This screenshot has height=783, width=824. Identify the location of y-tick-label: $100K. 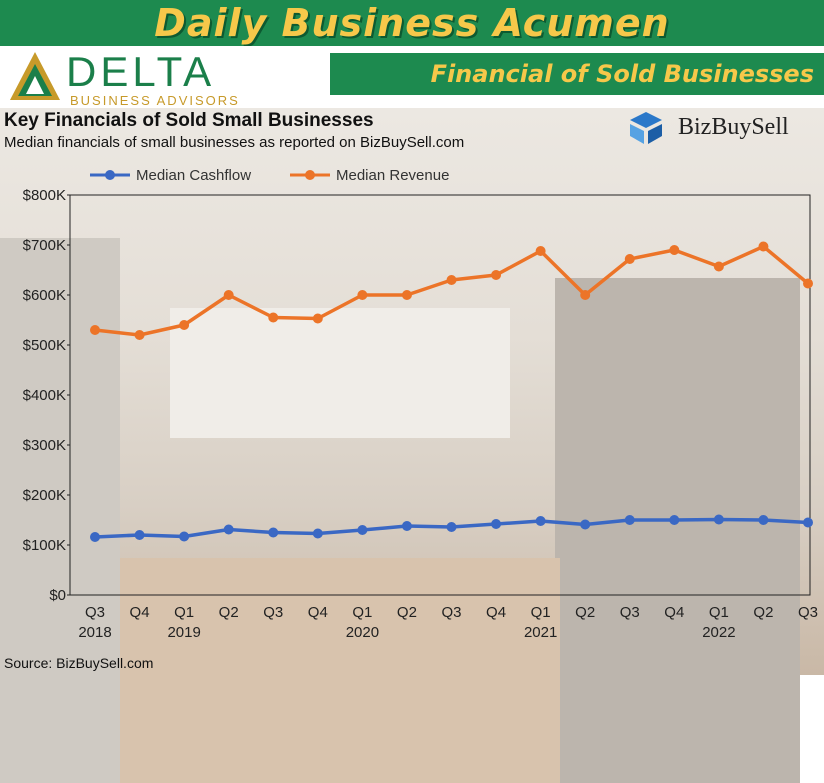
(44, 545).